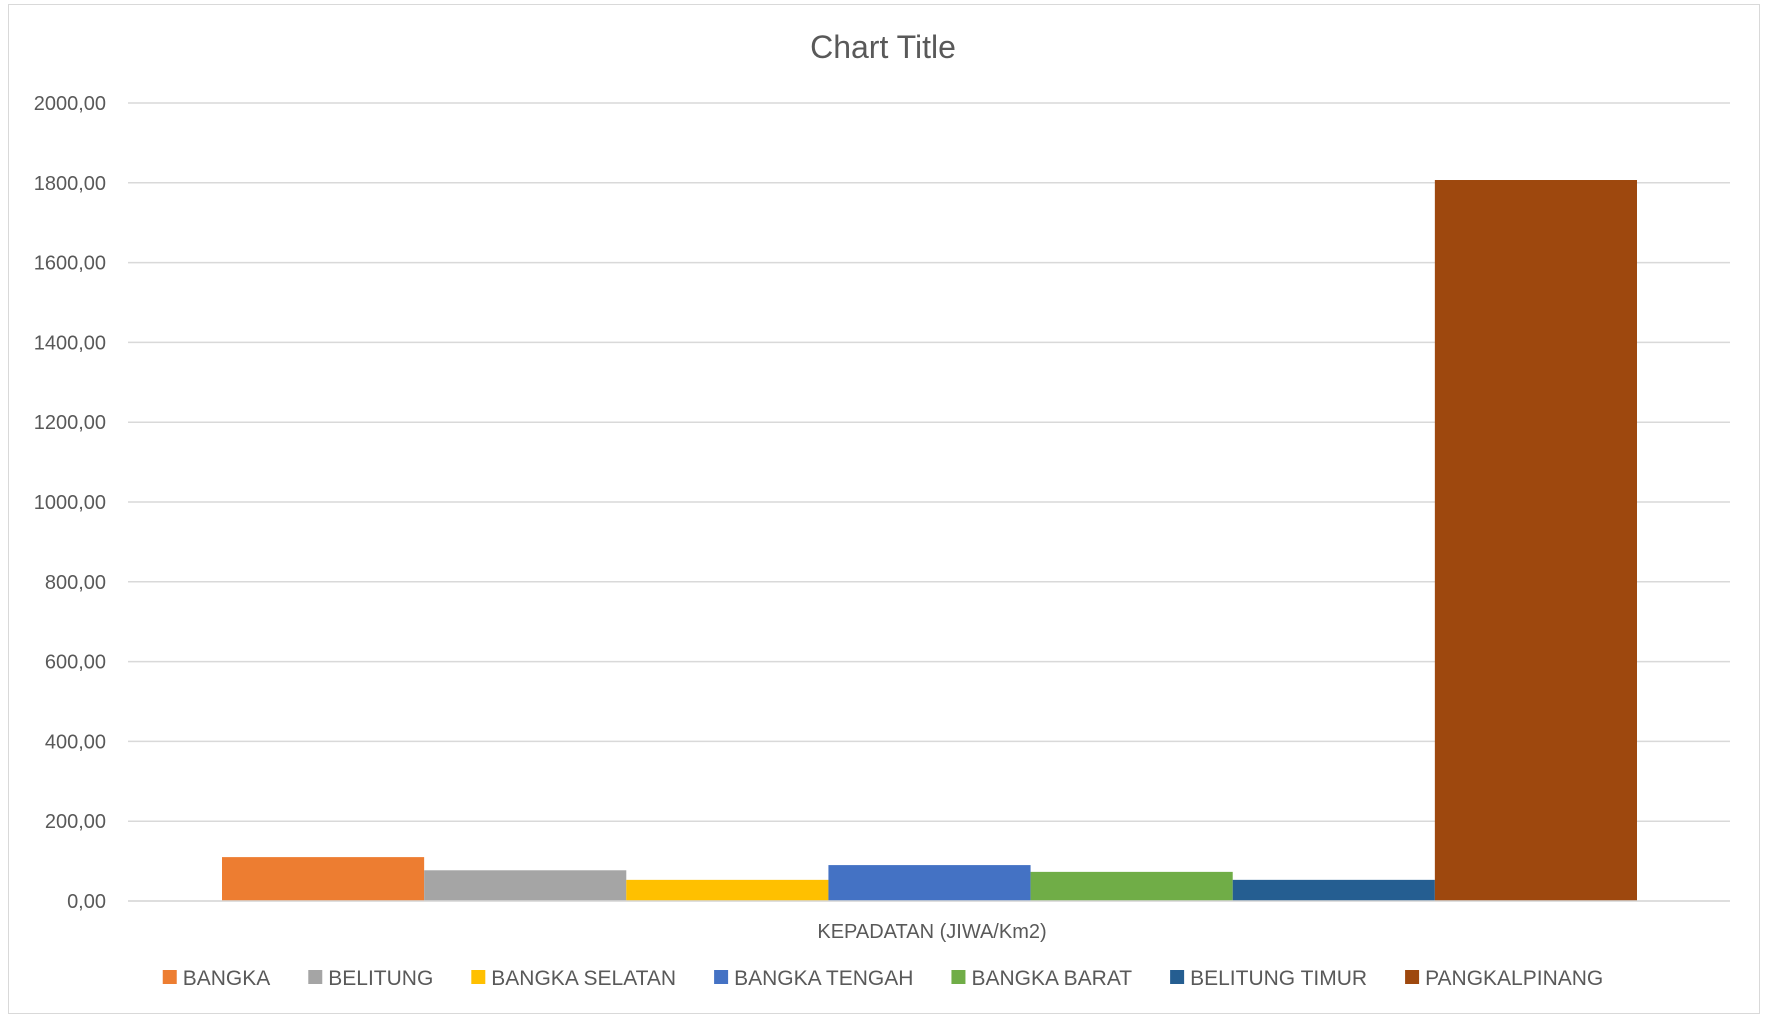 The height and width of the screenshot is (1020, 1765). I want to click on legend-item: PANGKALPINANG, so click(1504, 978).